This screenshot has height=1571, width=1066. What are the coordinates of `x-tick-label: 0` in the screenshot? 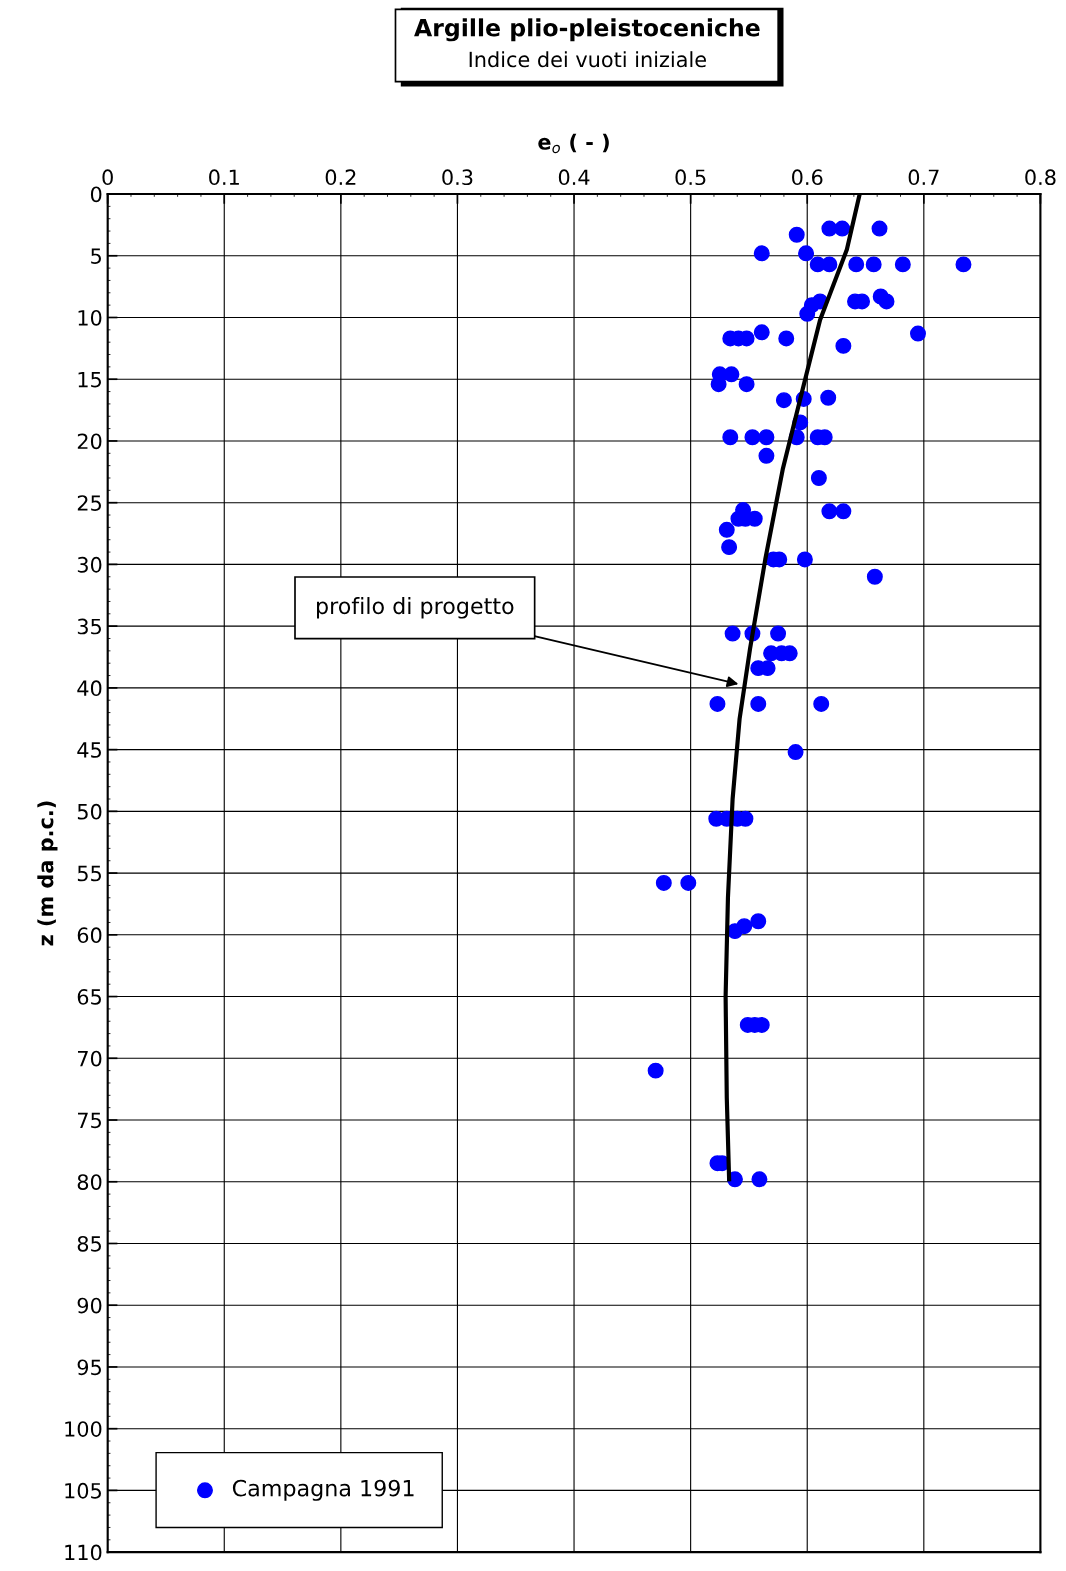 It's located at (107, 177).